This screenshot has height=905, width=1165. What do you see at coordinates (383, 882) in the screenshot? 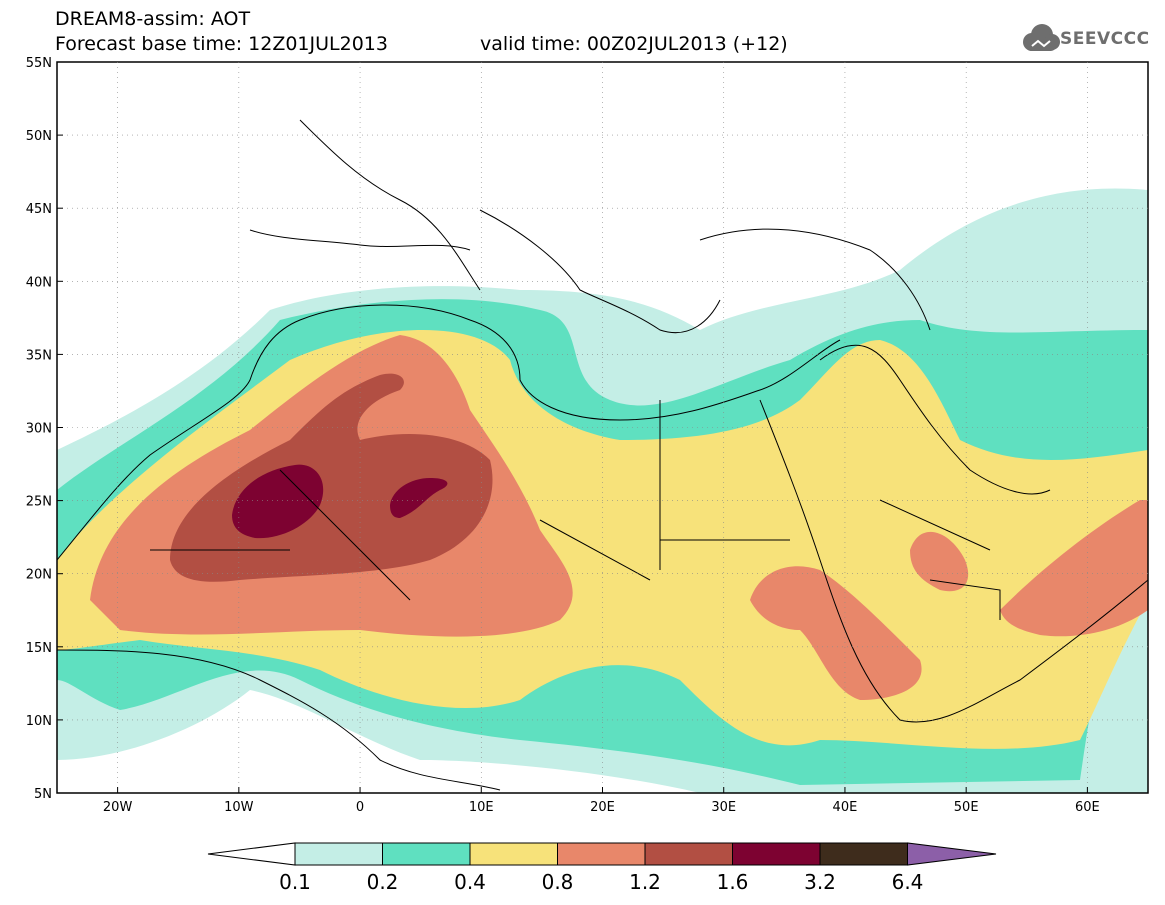
I see `colorbar-level-label: 0.2` at bounding box center [383, 882].